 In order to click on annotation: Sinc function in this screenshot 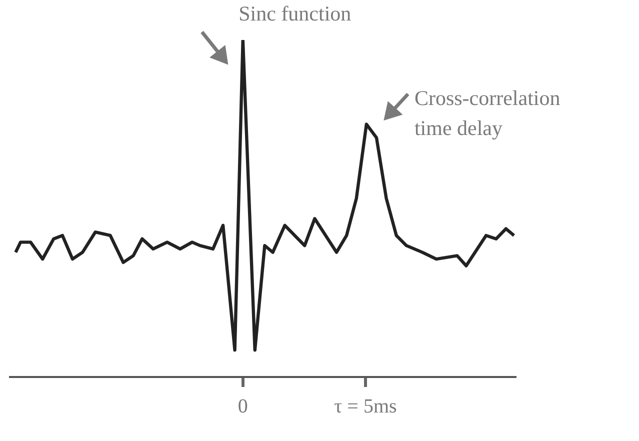, I will do `click(295, 14)`.